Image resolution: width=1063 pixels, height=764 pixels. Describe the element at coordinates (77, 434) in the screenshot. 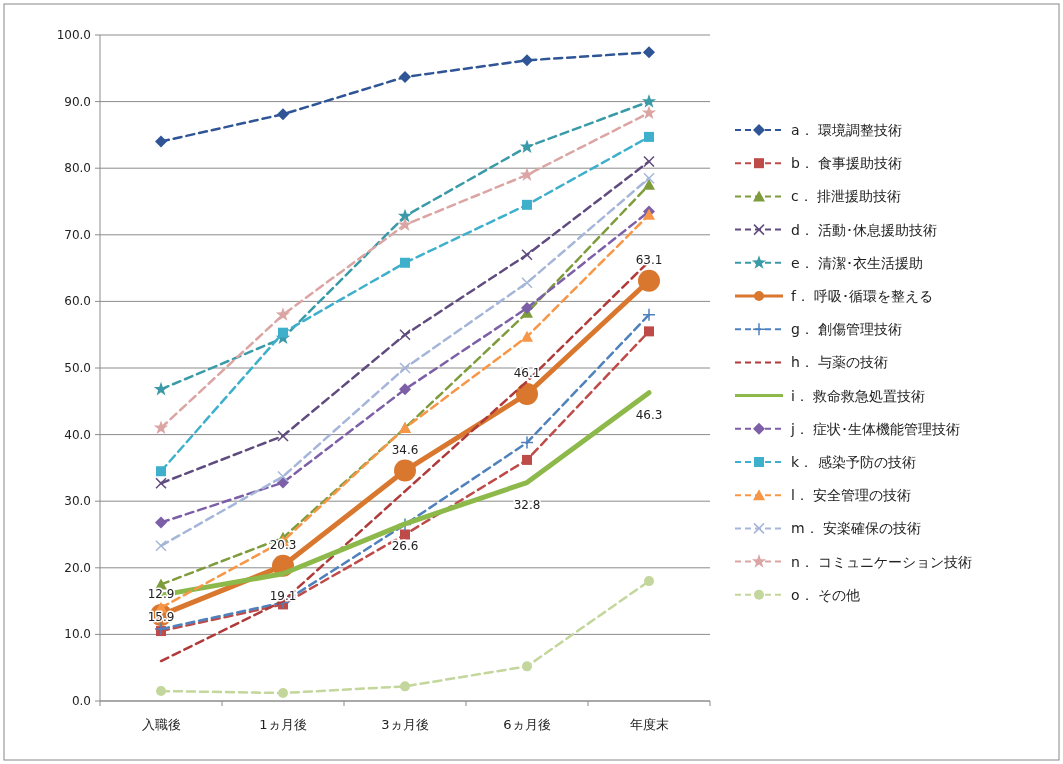

I see `y-tick-label: 40.0` at that location.